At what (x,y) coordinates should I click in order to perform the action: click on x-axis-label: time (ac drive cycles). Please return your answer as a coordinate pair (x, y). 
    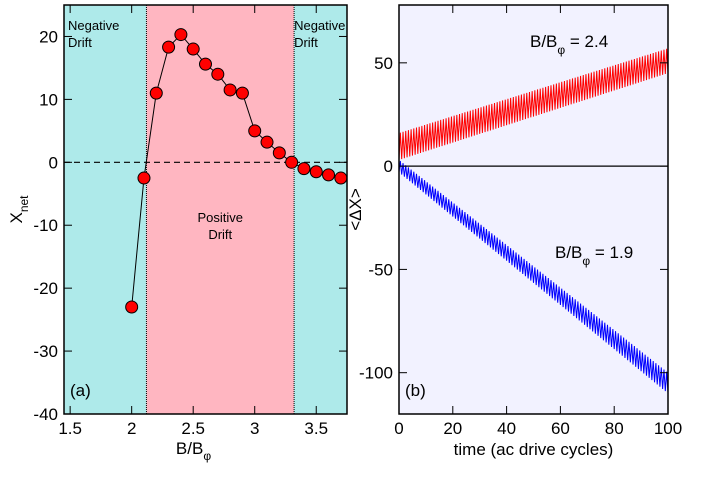
    Looking at the image, I should click on (534, 449).